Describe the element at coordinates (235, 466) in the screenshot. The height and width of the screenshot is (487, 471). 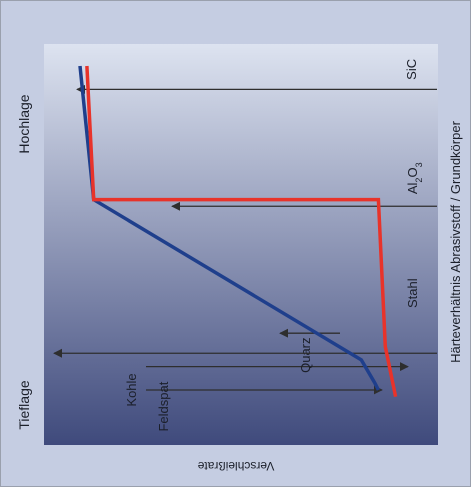
I see `y-axis-label: Verschleißrate` at that location.